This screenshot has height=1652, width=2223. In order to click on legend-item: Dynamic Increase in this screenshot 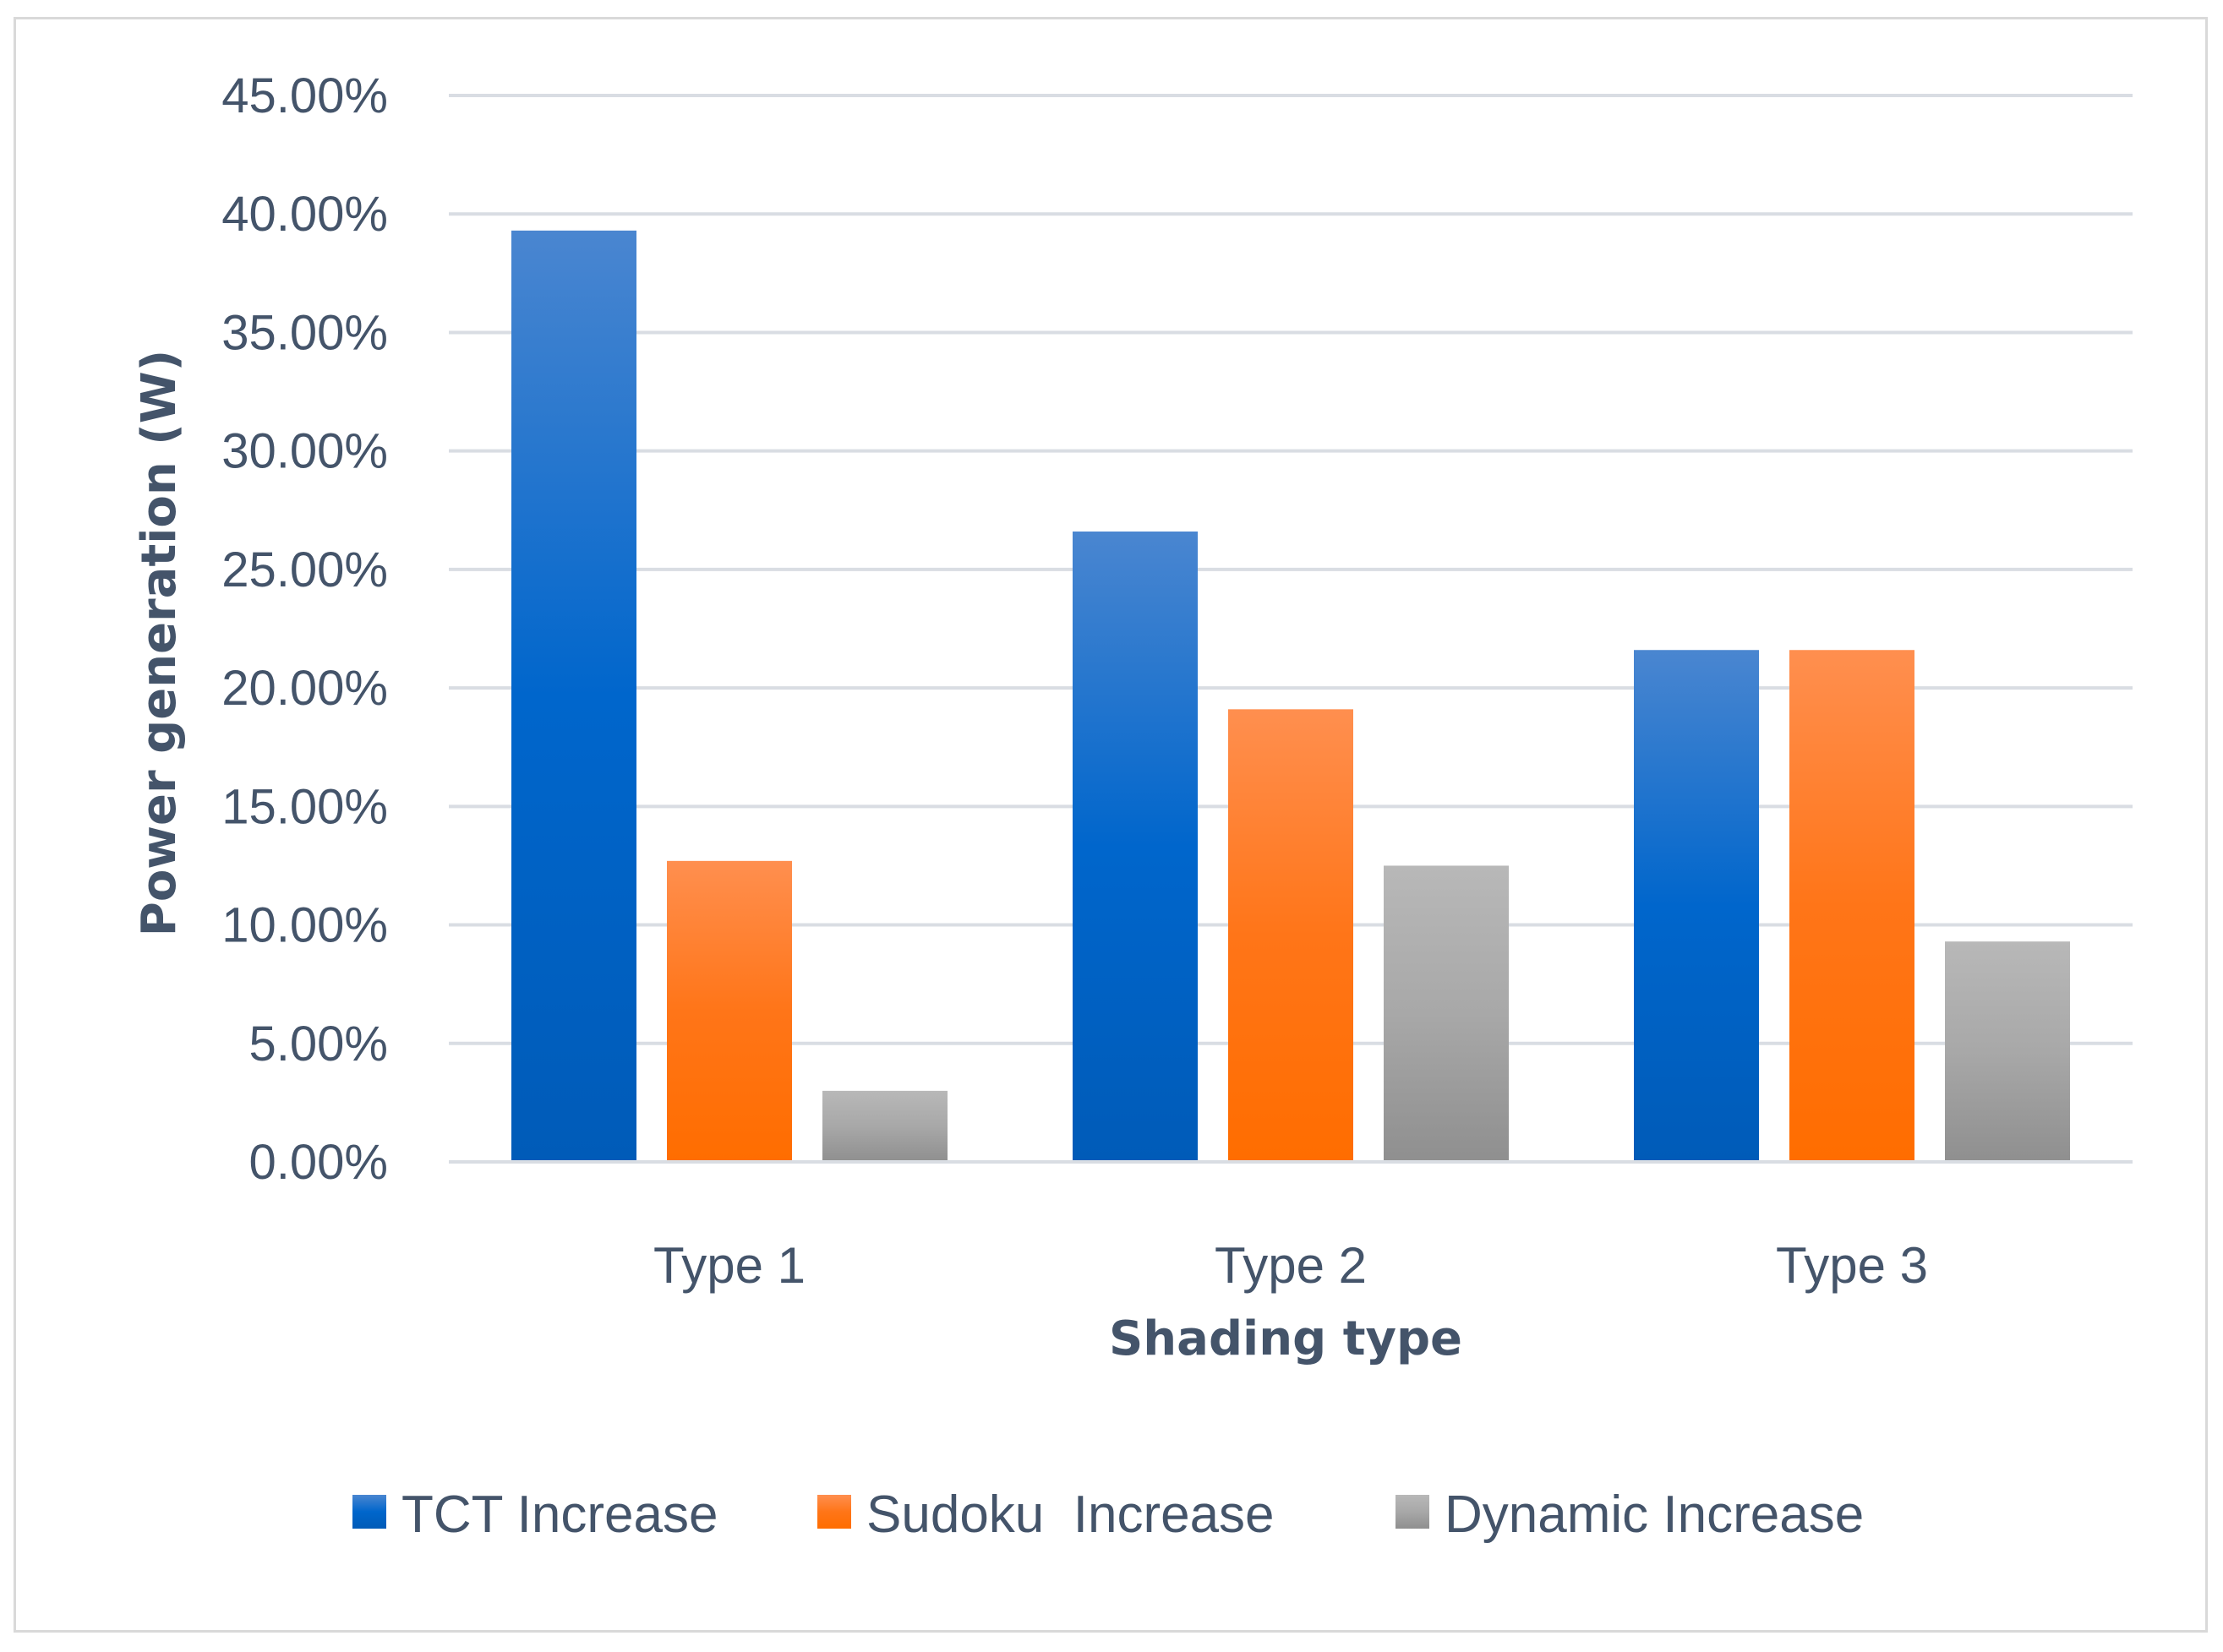, I will do `click(1630, 1515)`.